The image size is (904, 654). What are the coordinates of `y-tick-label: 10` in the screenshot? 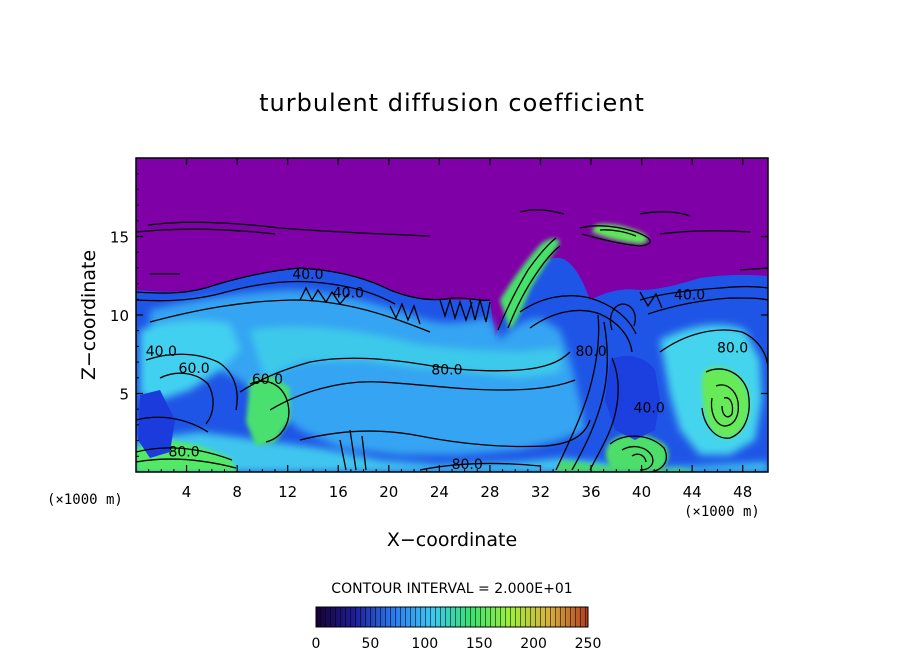 It's located at (119, 316).